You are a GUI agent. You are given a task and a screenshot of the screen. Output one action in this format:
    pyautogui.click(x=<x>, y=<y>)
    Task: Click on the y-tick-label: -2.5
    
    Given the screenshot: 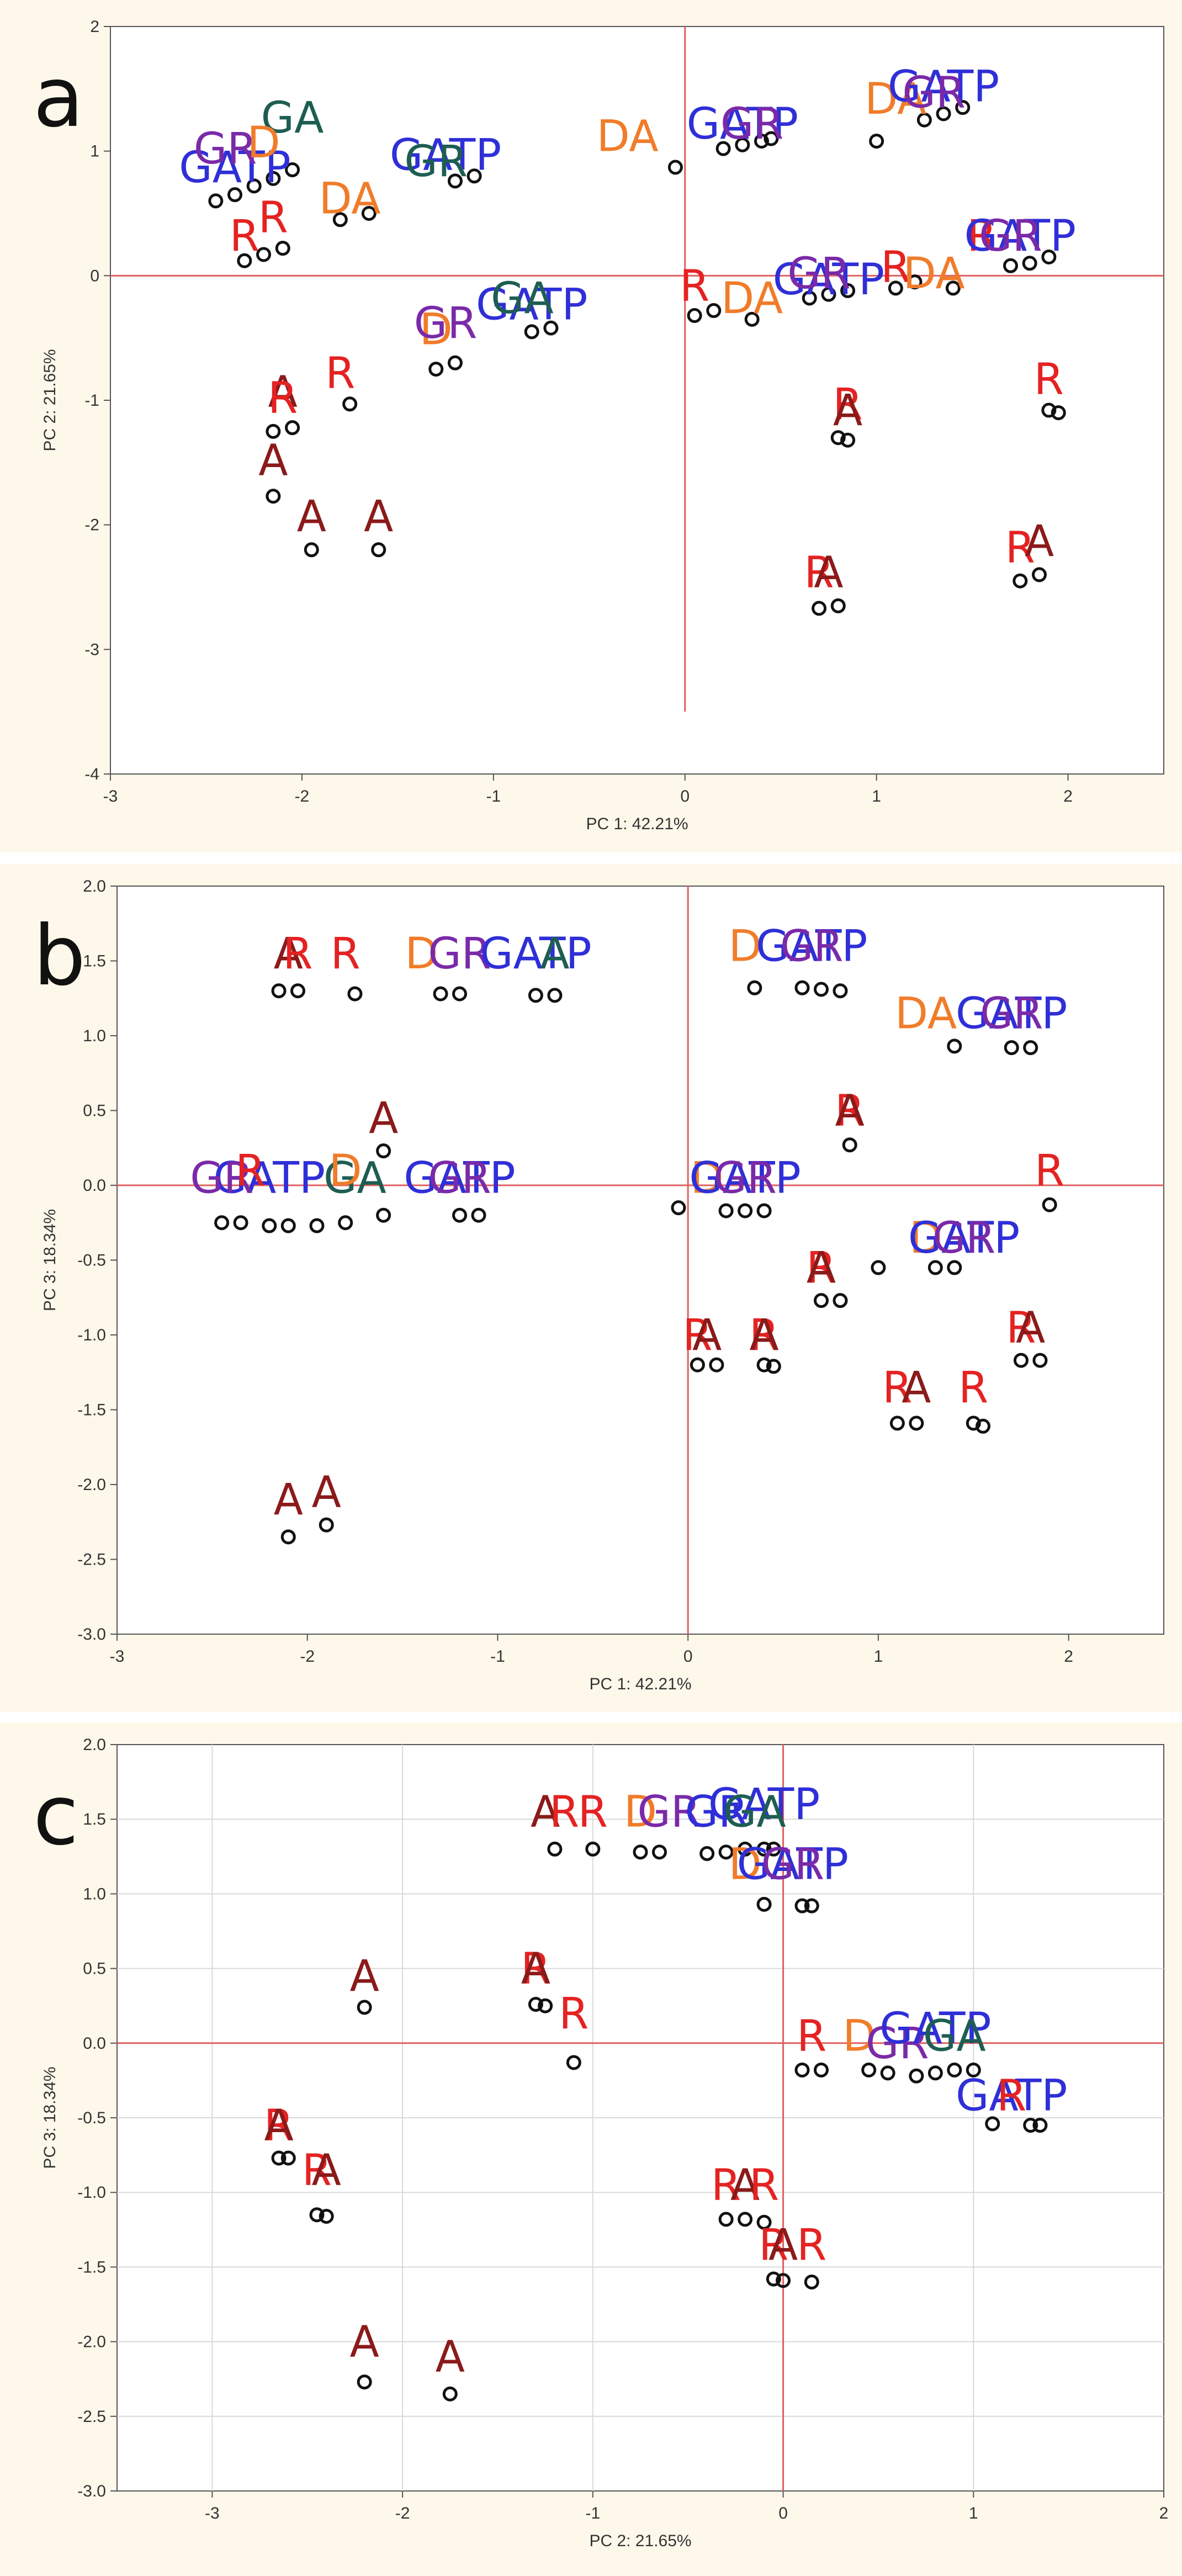 What is the action you would take?
    pyautogui.click(x=91, y=2417)
    